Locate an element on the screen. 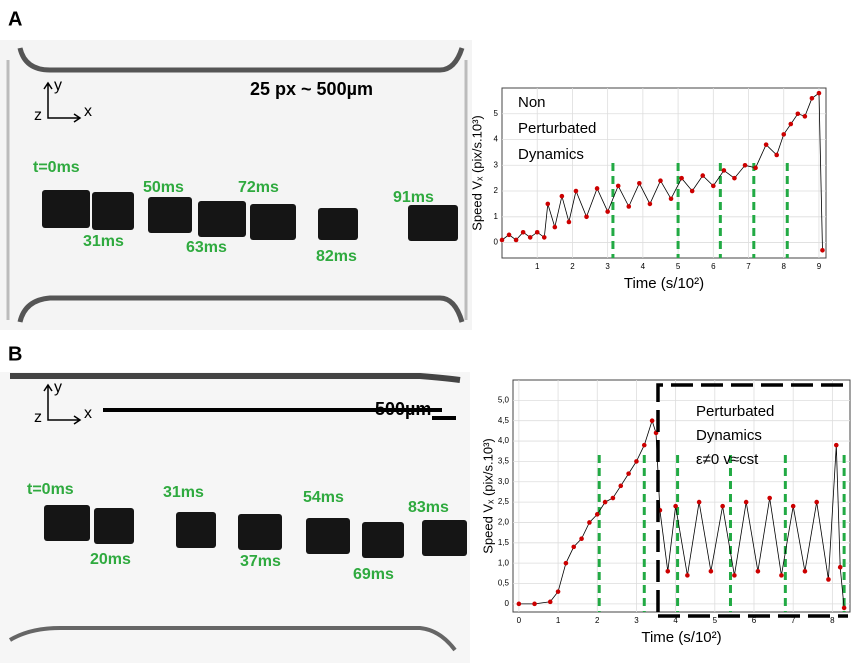 Image resolution: width=852 pixels, height=663 pixels. panel-label: A is located at coordinates (15, 19).